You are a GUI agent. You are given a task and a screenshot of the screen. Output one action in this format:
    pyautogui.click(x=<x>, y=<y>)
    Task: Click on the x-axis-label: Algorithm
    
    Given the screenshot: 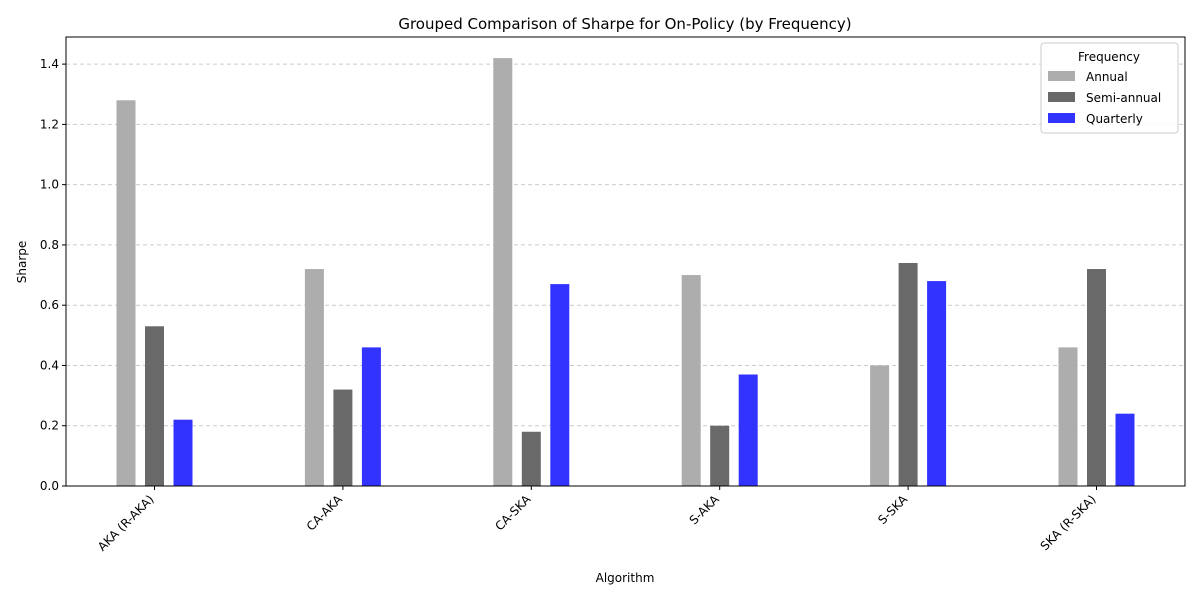 What is the action you would take?
    pyautogui.click(x=625, y=578)
    